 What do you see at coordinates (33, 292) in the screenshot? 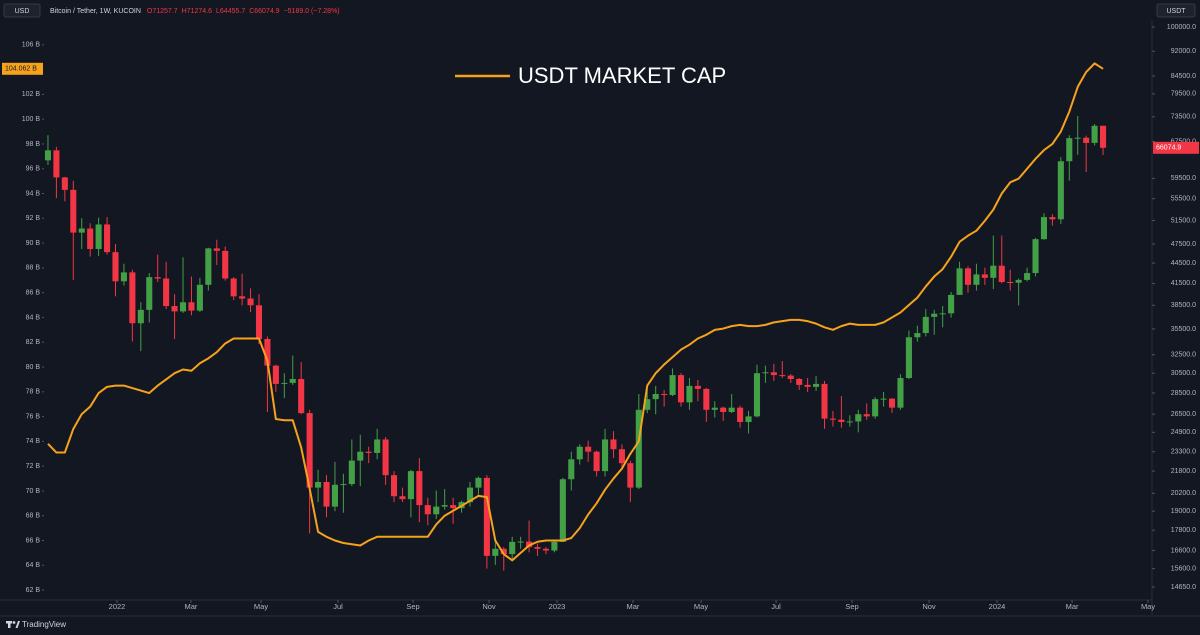
I see `y-tick-label: 86 B` at bounding box center [33, 292].